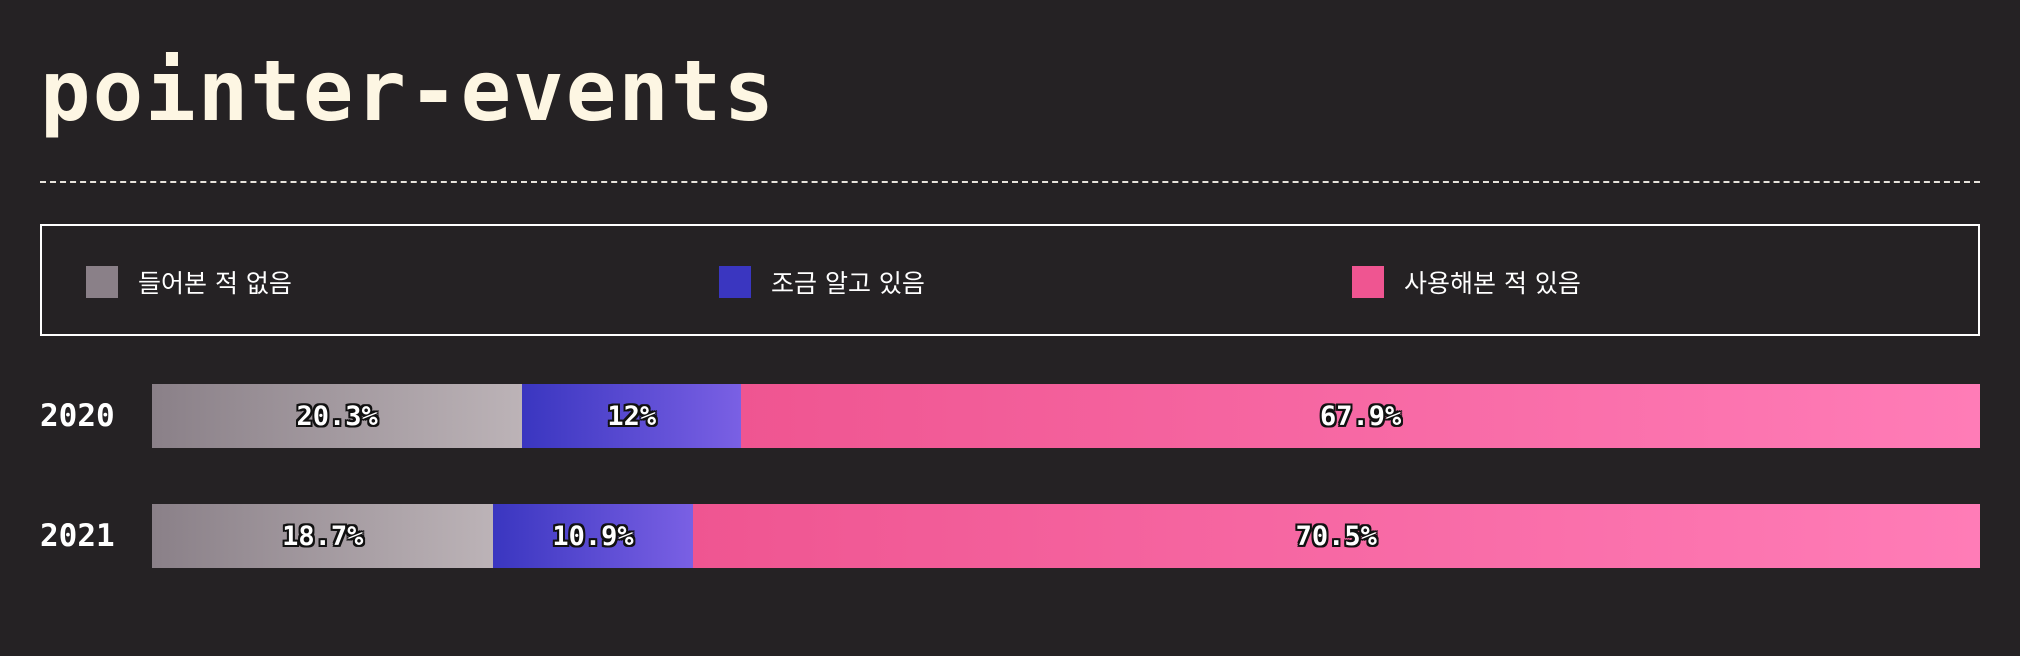 The image size is (2020, 656). Describe the element at coordinates (215, 283) in the screenshot. I see `legend-label-never-heard: 들어본 적 없음` at that location.